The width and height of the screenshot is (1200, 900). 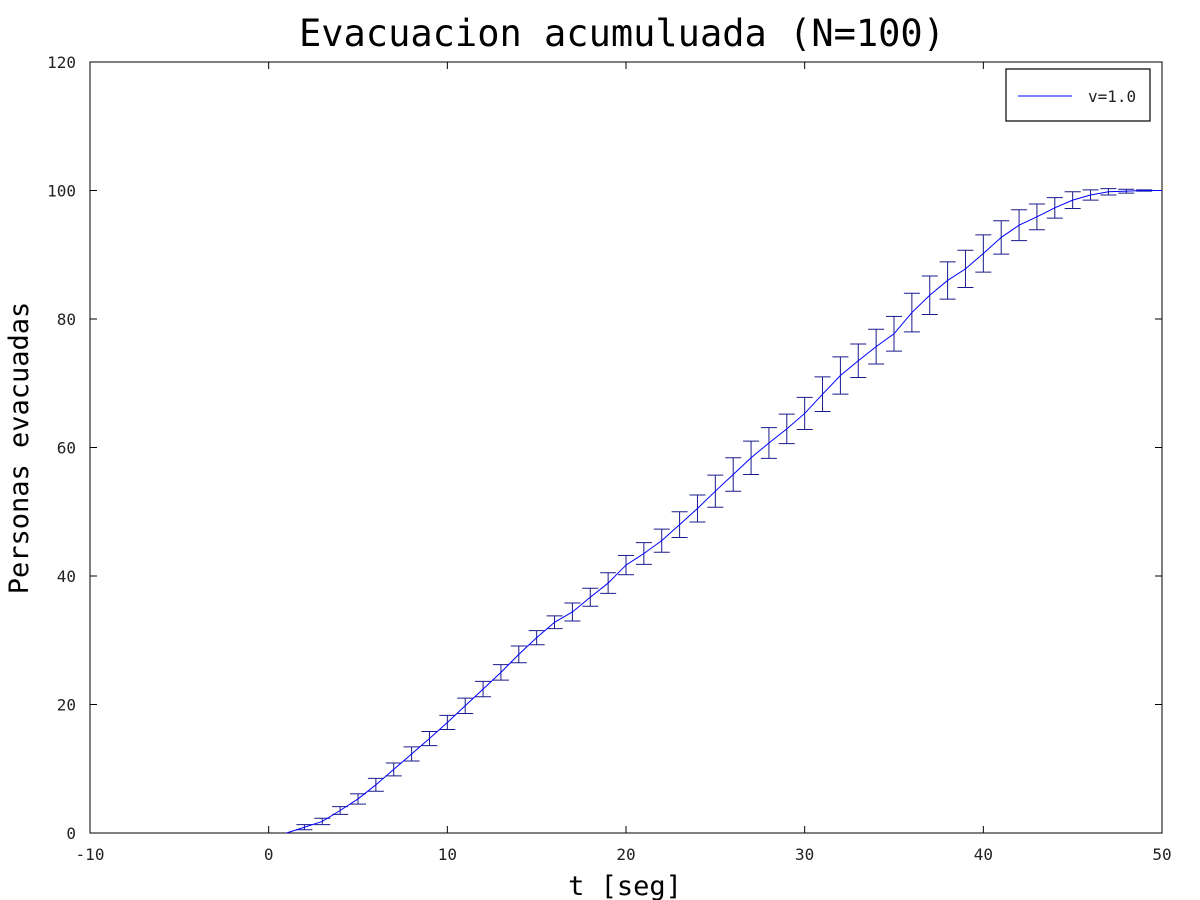 I want to click on legend: v=1.0, so click(x=1078, y=95).